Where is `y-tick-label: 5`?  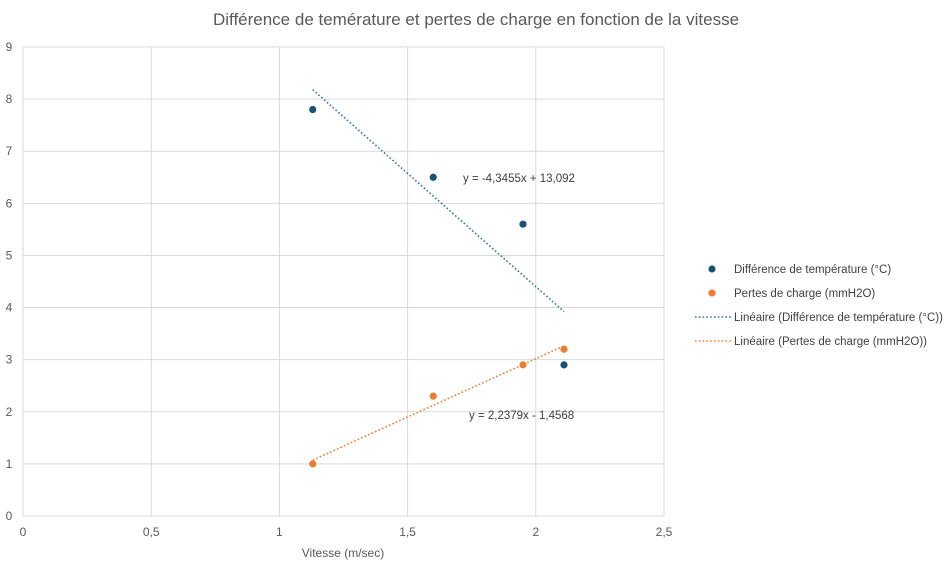 y-tick-label: 5 is located at coordinates (9, 255).